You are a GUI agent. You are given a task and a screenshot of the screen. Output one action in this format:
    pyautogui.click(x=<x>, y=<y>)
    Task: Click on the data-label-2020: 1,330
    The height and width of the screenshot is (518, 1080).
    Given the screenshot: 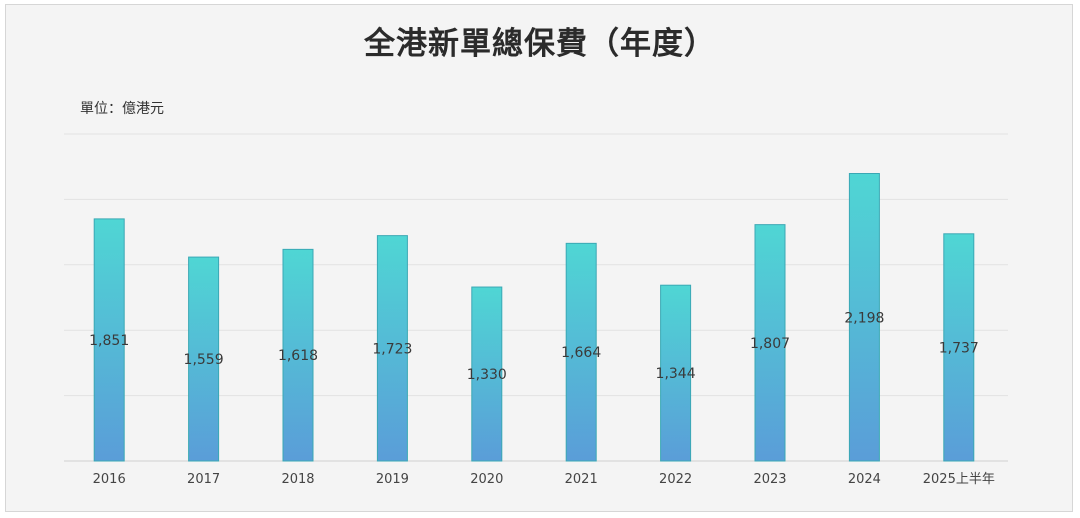 What is the action you would take?
    pyautogui.click(x=487, y=375)
    